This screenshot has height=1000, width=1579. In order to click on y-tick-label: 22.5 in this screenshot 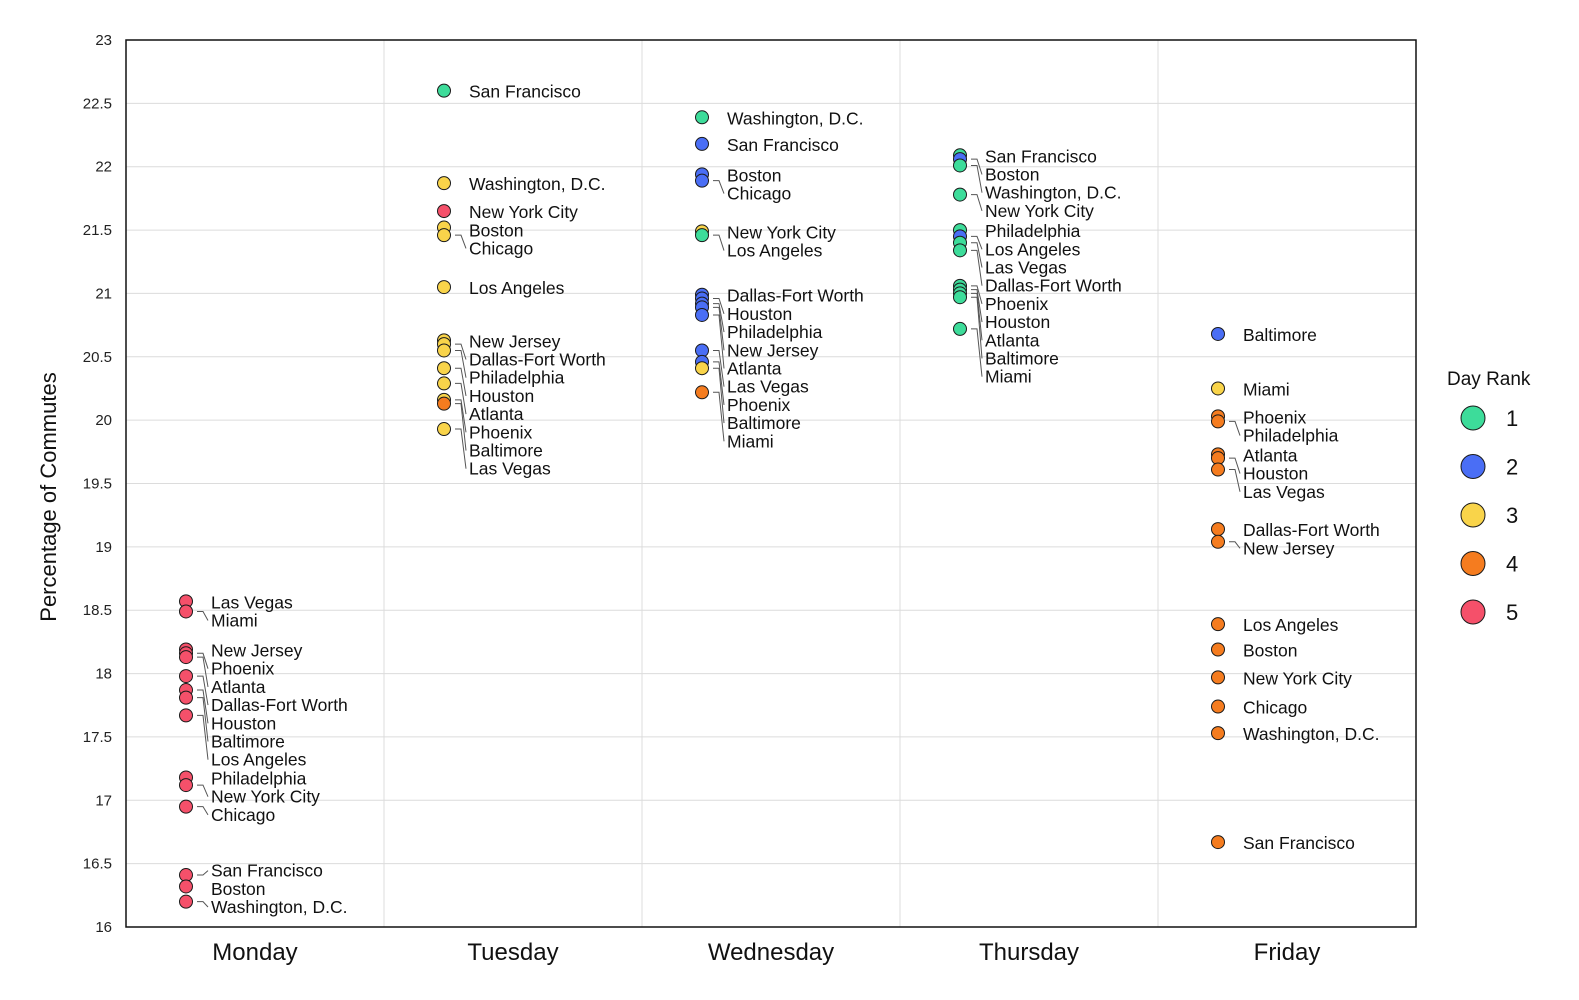, I will do `click(97, 103)`.